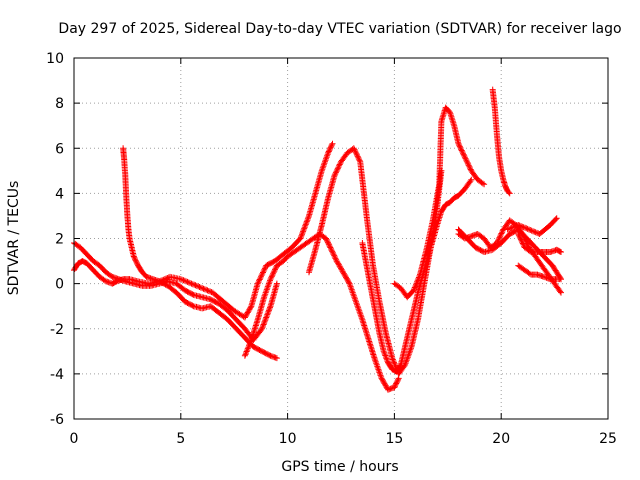 The width and height of the screenshot is (640, 480). What do you see at coordinates (55, 59) in the screenshot?
I see `y-tick-label: 10` at bounding box center [55, 59].